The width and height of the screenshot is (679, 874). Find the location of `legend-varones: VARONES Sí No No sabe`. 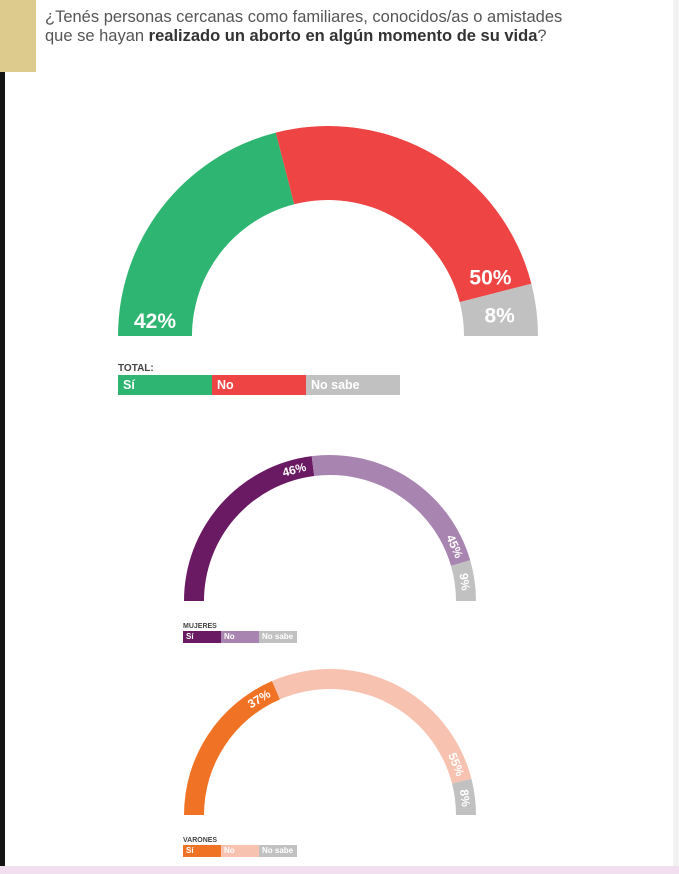

legend-varones: VARONES Sí No No sabe is located at coordinates (240, 846).